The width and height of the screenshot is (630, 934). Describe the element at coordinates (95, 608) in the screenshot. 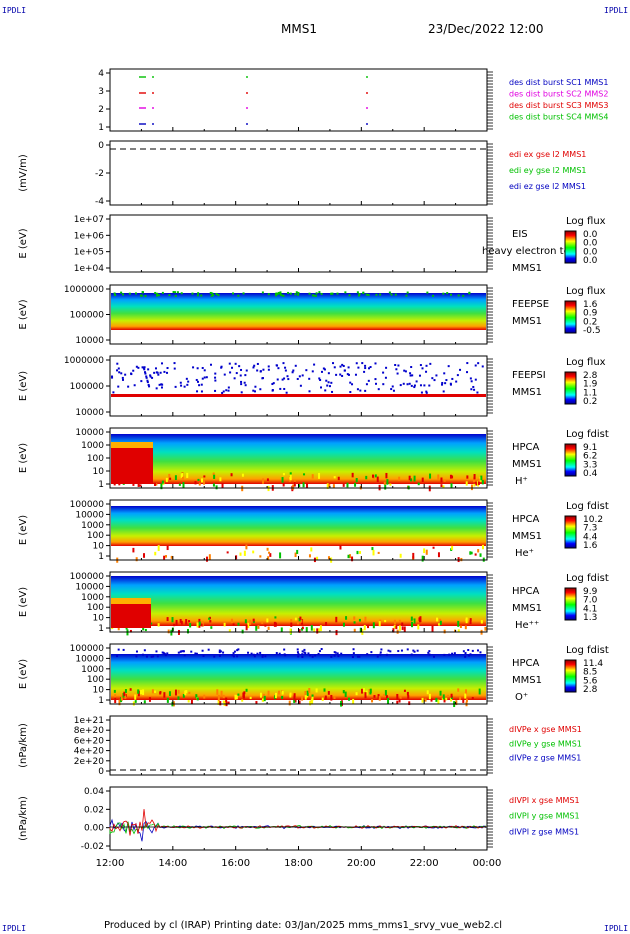

I see `hpca_hepp-ytick-label: 100` at that location.